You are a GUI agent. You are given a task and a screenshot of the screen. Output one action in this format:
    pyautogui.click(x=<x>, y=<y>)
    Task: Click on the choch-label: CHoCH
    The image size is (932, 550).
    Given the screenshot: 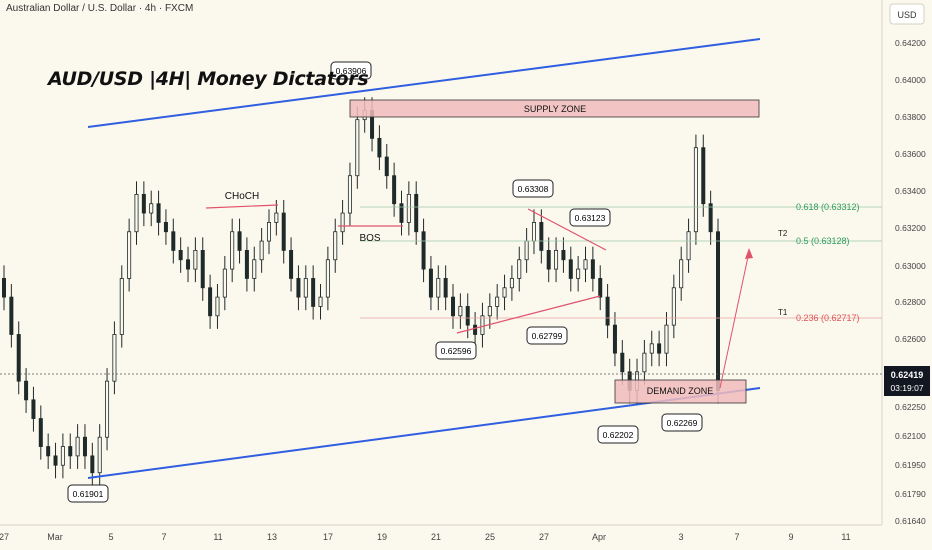 What is the action you would take?
    pyautogui.click(x=242, y=196)
    